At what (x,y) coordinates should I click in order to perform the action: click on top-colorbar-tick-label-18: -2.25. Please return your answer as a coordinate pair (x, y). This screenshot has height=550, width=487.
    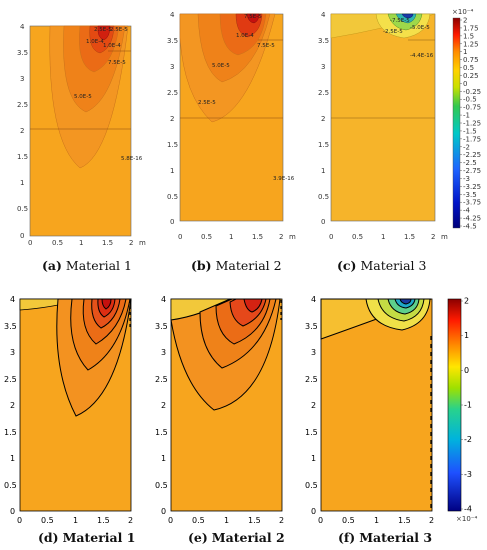
    Looking at the image, I should click on (472, 155).